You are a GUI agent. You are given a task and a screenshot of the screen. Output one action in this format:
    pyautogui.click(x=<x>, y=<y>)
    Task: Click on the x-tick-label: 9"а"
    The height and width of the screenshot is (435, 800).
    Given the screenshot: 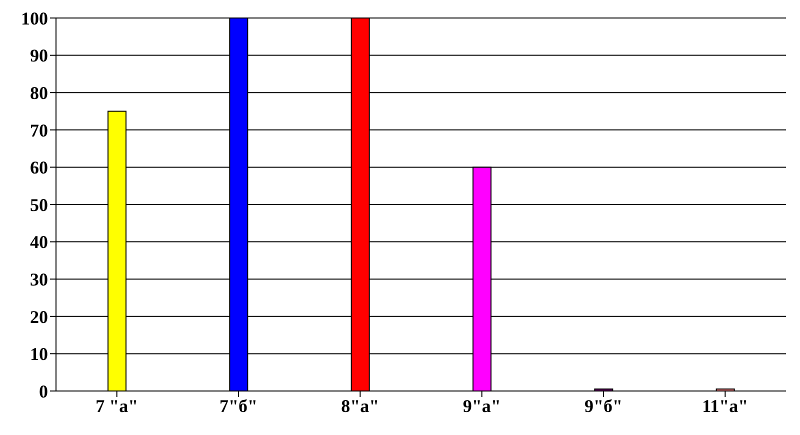 What is the action you would take?
    pyautogui.click(x=481, y=406)
    